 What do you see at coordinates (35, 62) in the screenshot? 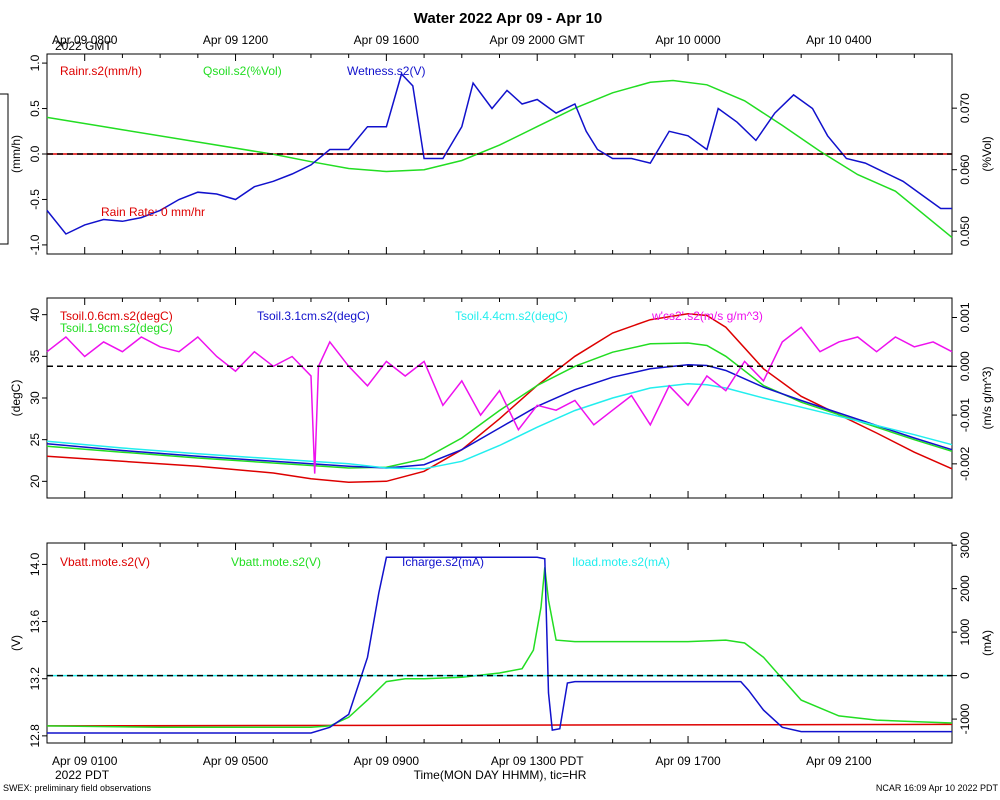
I see `left-tick-label: 1.0` at bounding box center [35, 62].